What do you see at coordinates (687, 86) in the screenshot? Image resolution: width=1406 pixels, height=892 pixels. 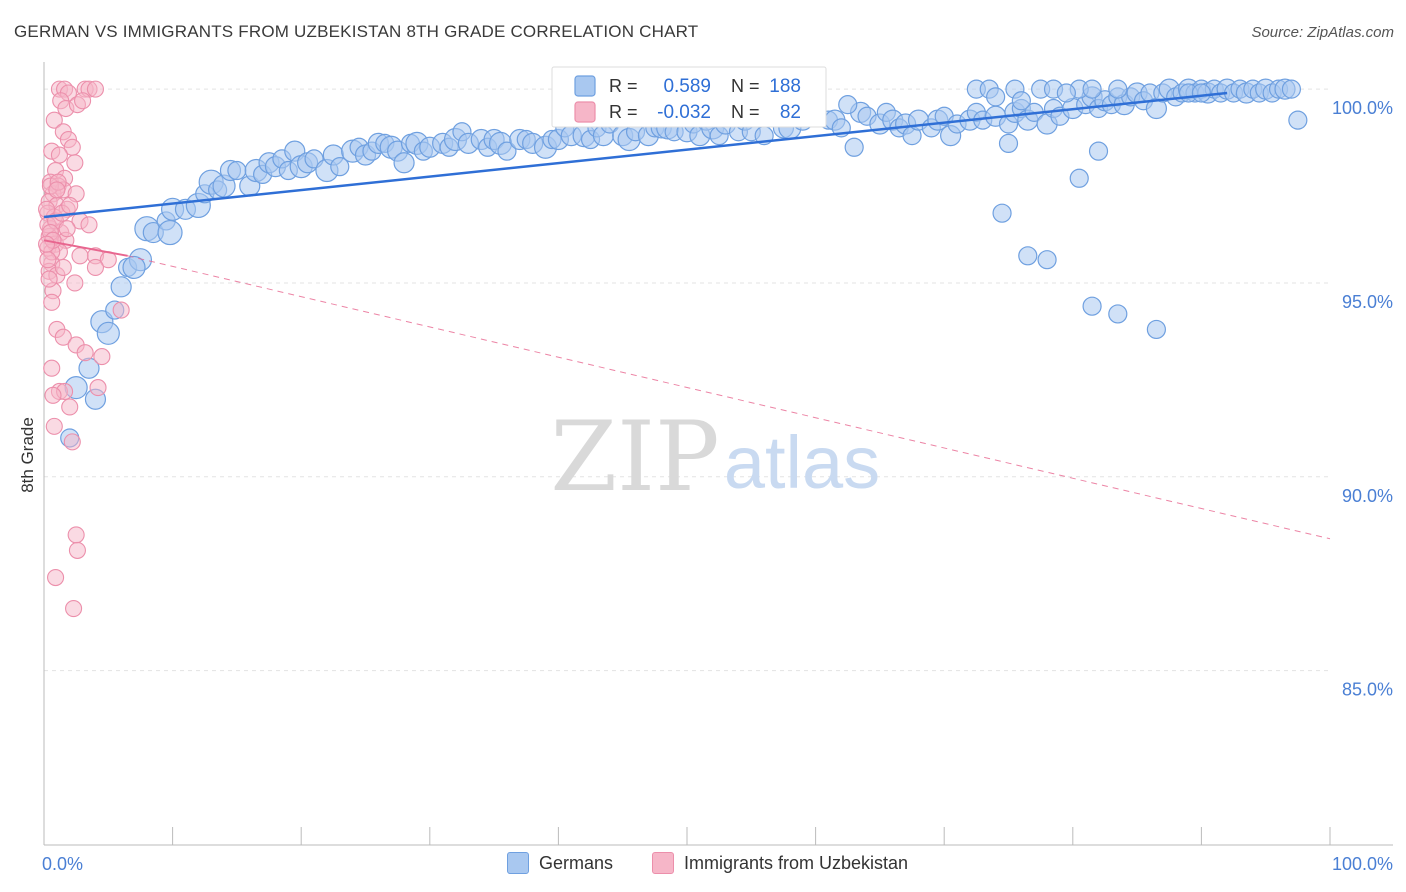 I see `legend-r-value-1: 0.589` at bounding box center [687, 86].